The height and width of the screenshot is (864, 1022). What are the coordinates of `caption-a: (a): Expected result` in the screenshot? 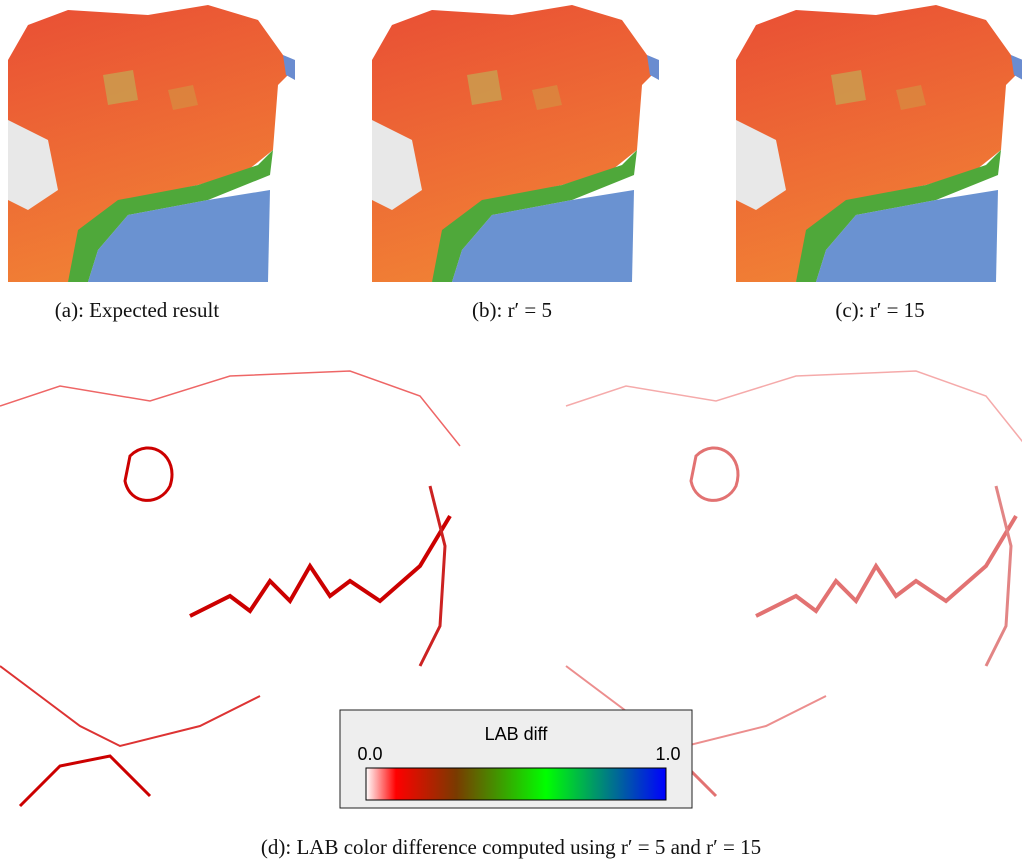 It's located at (137, 310).